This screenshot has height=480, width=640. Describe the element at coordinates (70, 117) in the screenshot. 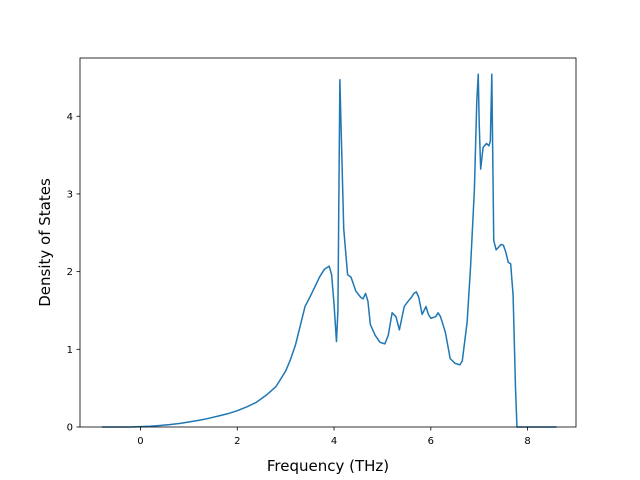

I see `y-tick-label: 4` at that location.